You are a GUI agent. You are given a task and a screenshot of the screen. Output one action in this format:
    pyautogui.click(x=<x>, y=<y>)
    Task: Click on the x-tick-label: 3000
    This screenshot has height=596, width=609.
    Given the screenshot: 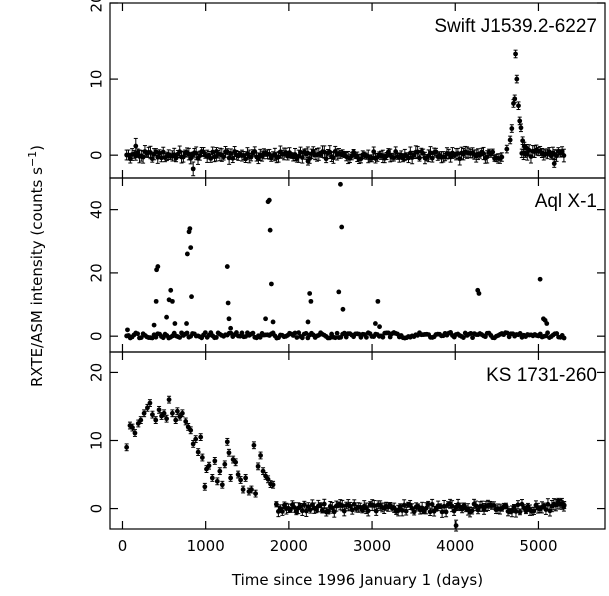 What is the action you would take?
    pyautogui.click(x=372, y=546)
    